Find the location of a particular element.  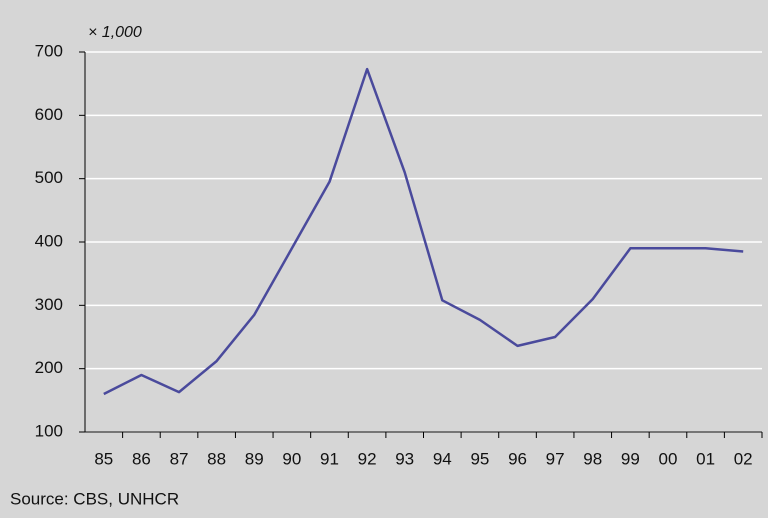

y-tick-label: 300 is located at coordinates (49, 304).